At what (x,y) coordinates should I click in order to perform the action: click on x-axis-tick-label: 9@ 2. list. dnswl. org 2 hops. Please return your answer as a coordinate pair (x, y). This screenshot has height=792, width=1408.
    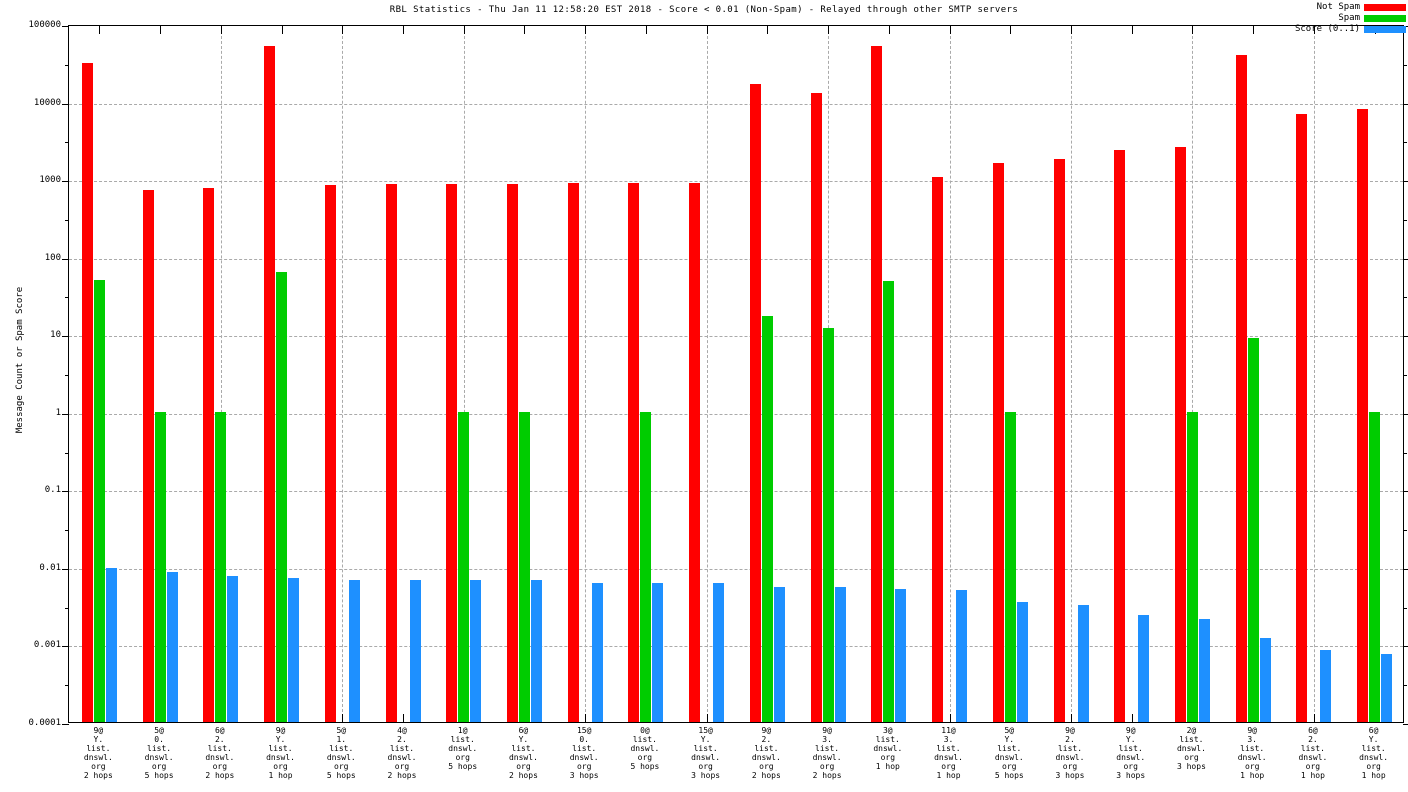
    Looking at the image, I should click on (766, 753).